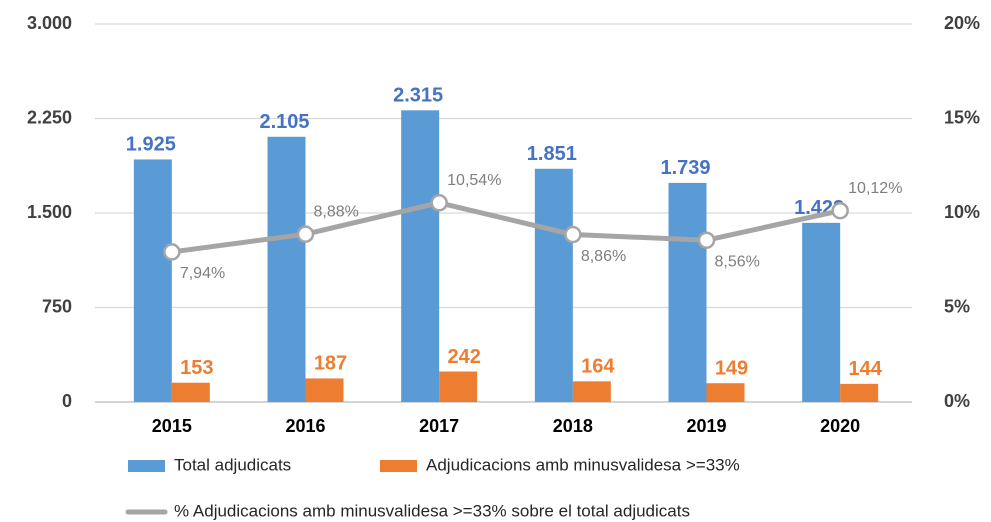  I want to click on data-label: 1.851, so click(552, 154).